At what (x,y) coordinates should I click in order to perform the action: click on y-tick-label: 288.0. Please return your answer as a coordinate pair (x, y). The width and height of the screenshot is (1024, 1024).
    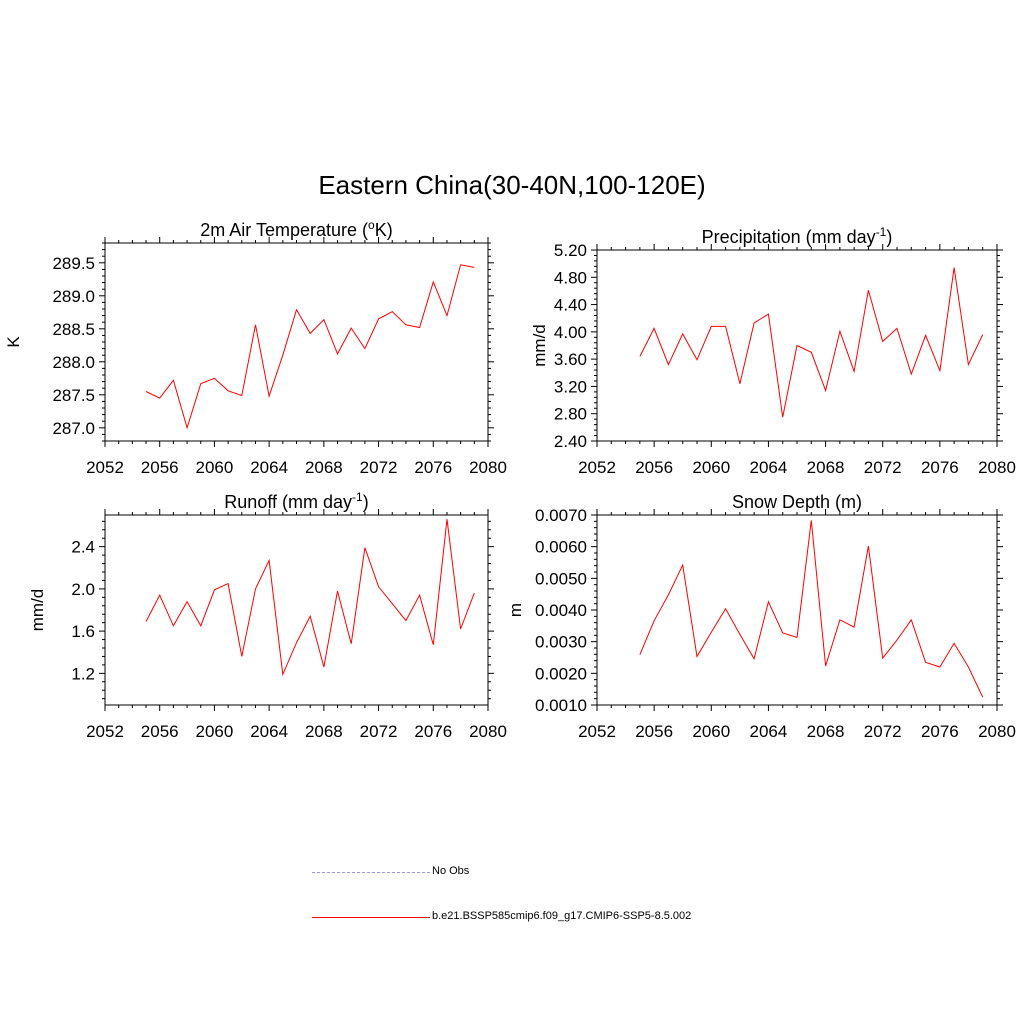
    Looking at the image, I should click on (73, 362).